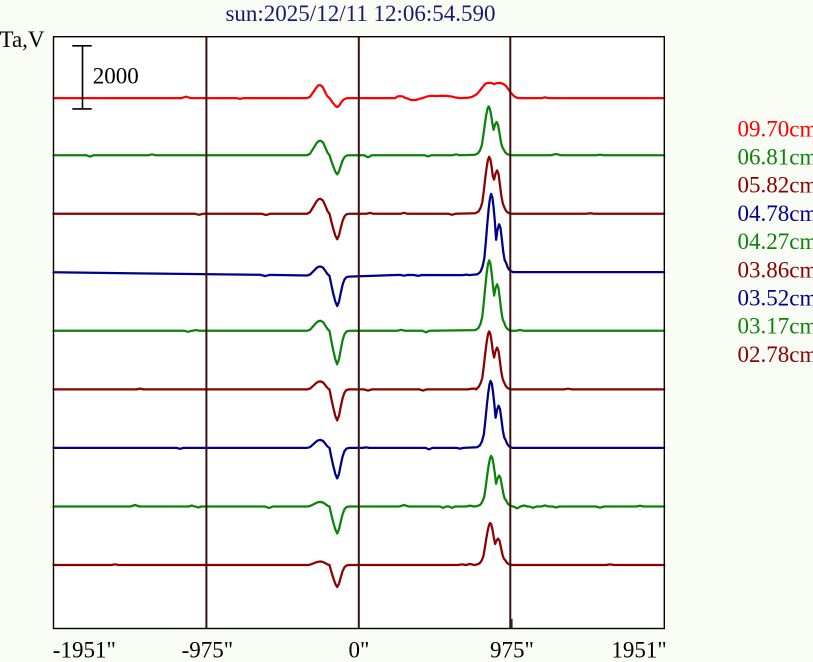  I want to click on svg-text: -975", so click(208, 649).